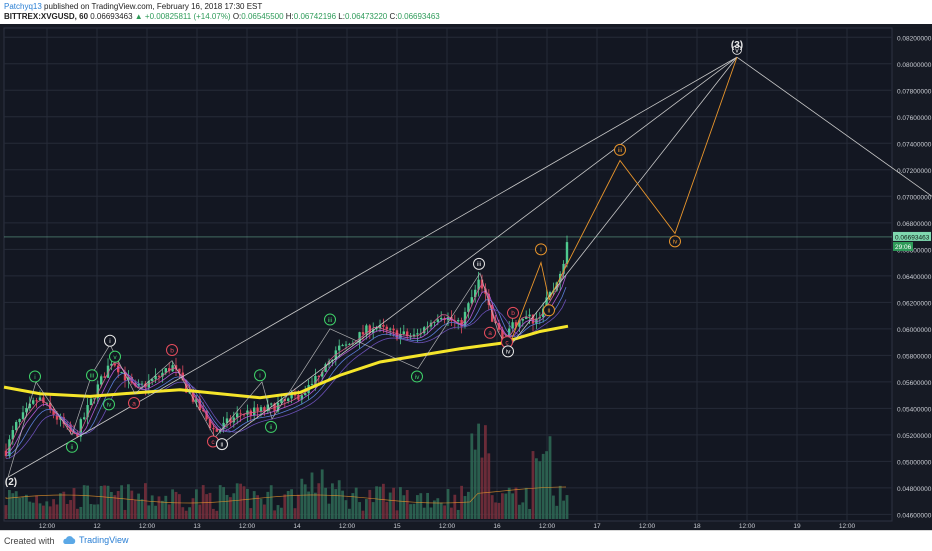 This screenshot has height=551, width=932. What do you see at coordinates (95, 540) in the screenshot?
I see `tradingview-link: TradingView` at bounding box center [95, 540].